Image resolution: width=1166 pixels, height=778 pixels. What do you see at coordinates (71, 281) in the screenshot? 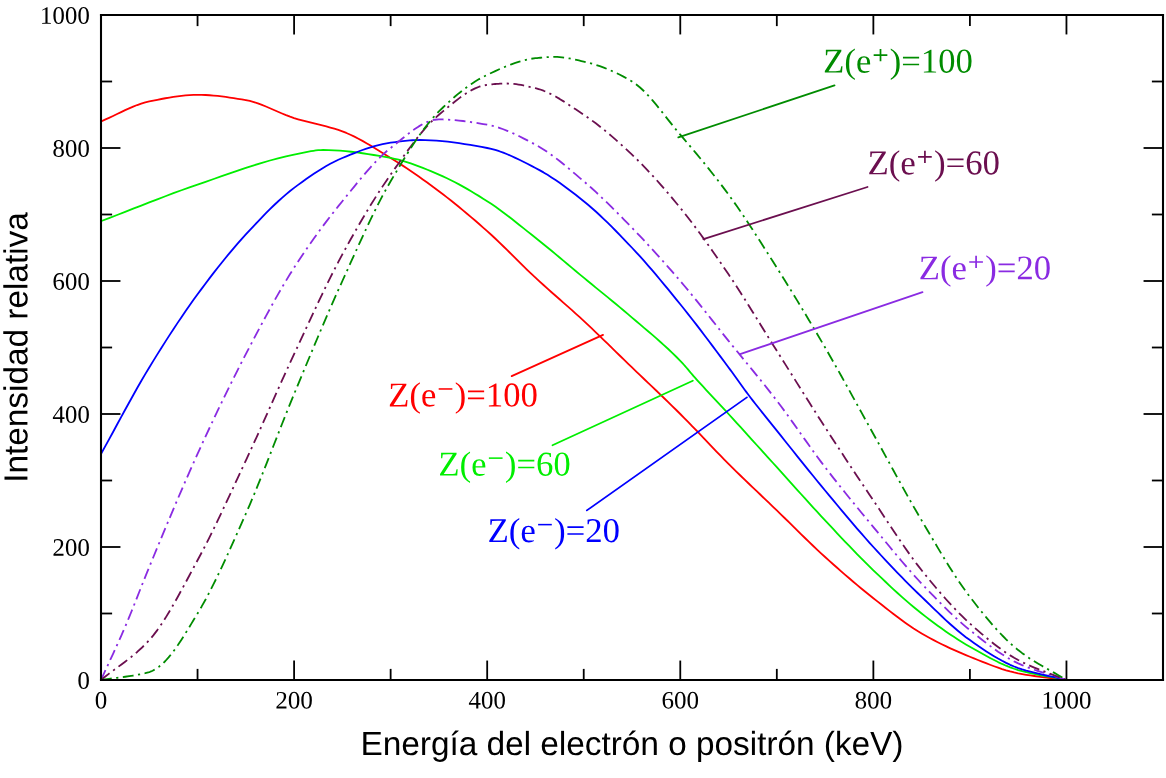
I see `y-tick-label: 600` at bounding box center [71, 281].